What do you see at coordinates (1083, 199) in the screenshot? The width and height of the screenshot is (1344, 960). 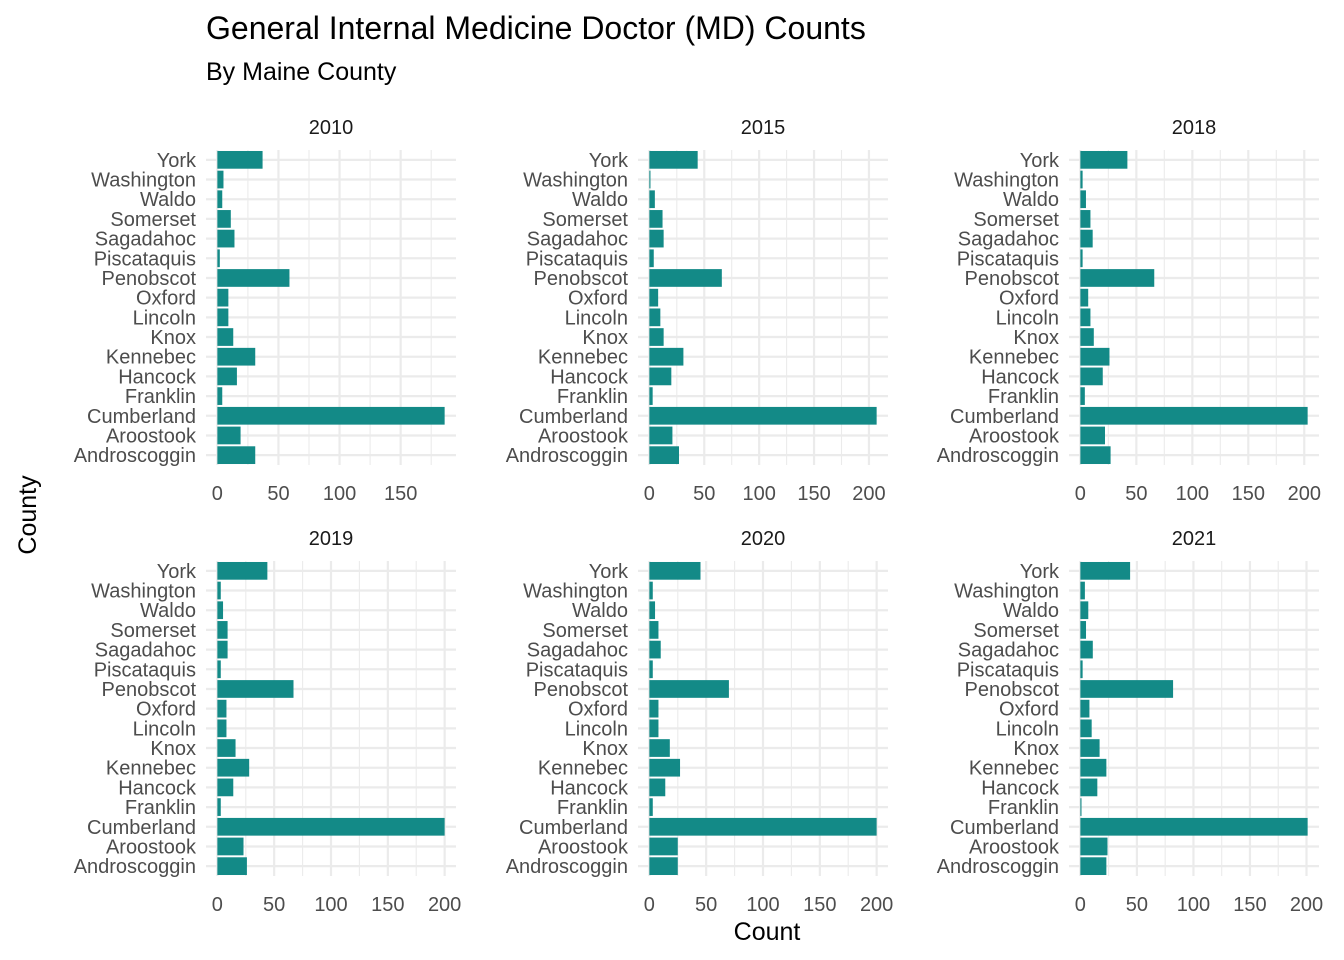 I see `bar-2018-waldo` at bounding box center [1083, 199].